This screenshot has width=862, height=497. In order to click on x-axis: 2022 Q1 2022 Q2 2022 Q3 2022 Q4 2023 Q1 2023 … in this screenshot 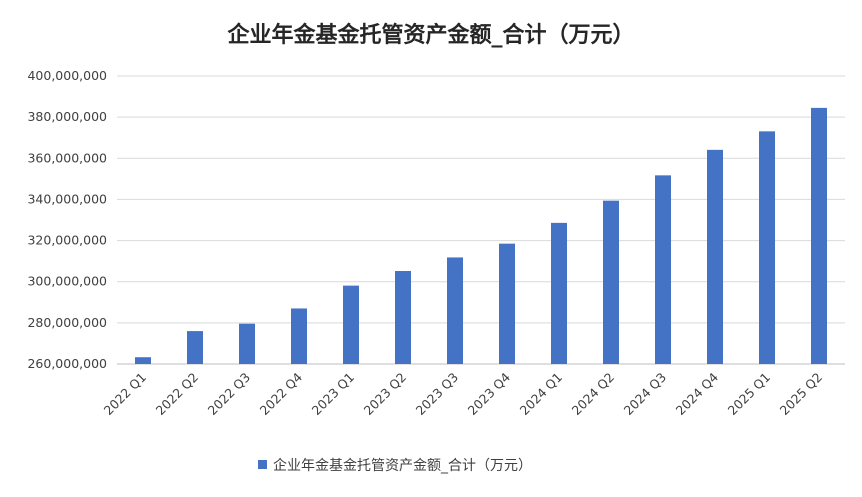, I will do `click(463, 393)`.